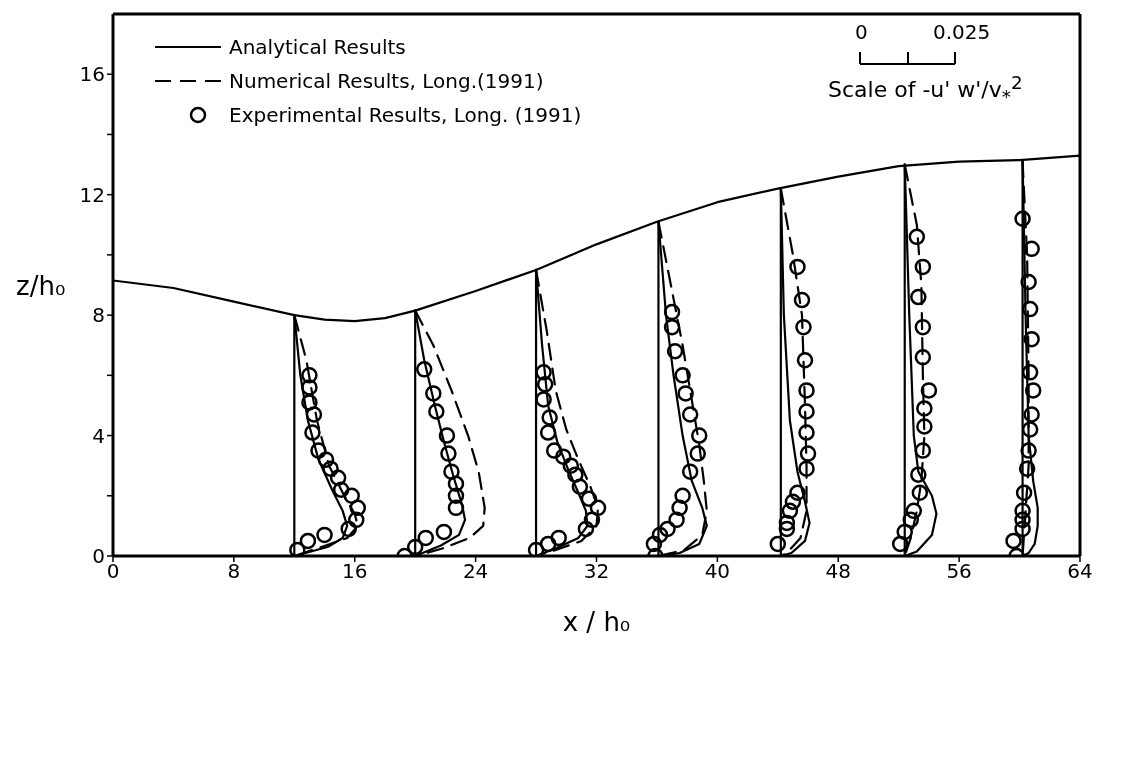  I want to click on x-tick-label: 40, so click(717, 571).